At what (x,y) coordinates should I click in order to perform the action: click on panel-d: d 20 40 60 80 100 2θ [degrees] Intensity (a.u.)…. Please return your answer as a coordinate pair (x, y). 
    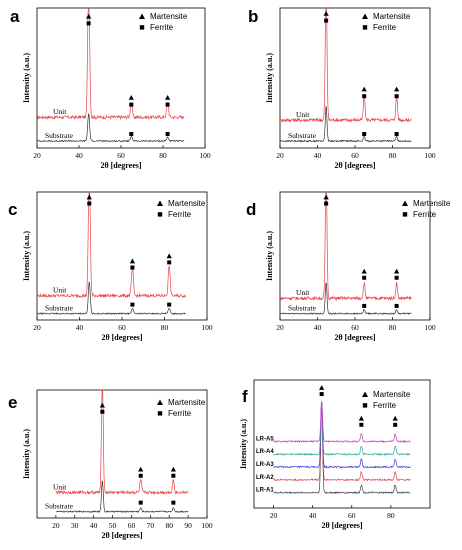
    Looking at the image, I should click on (348, 266).